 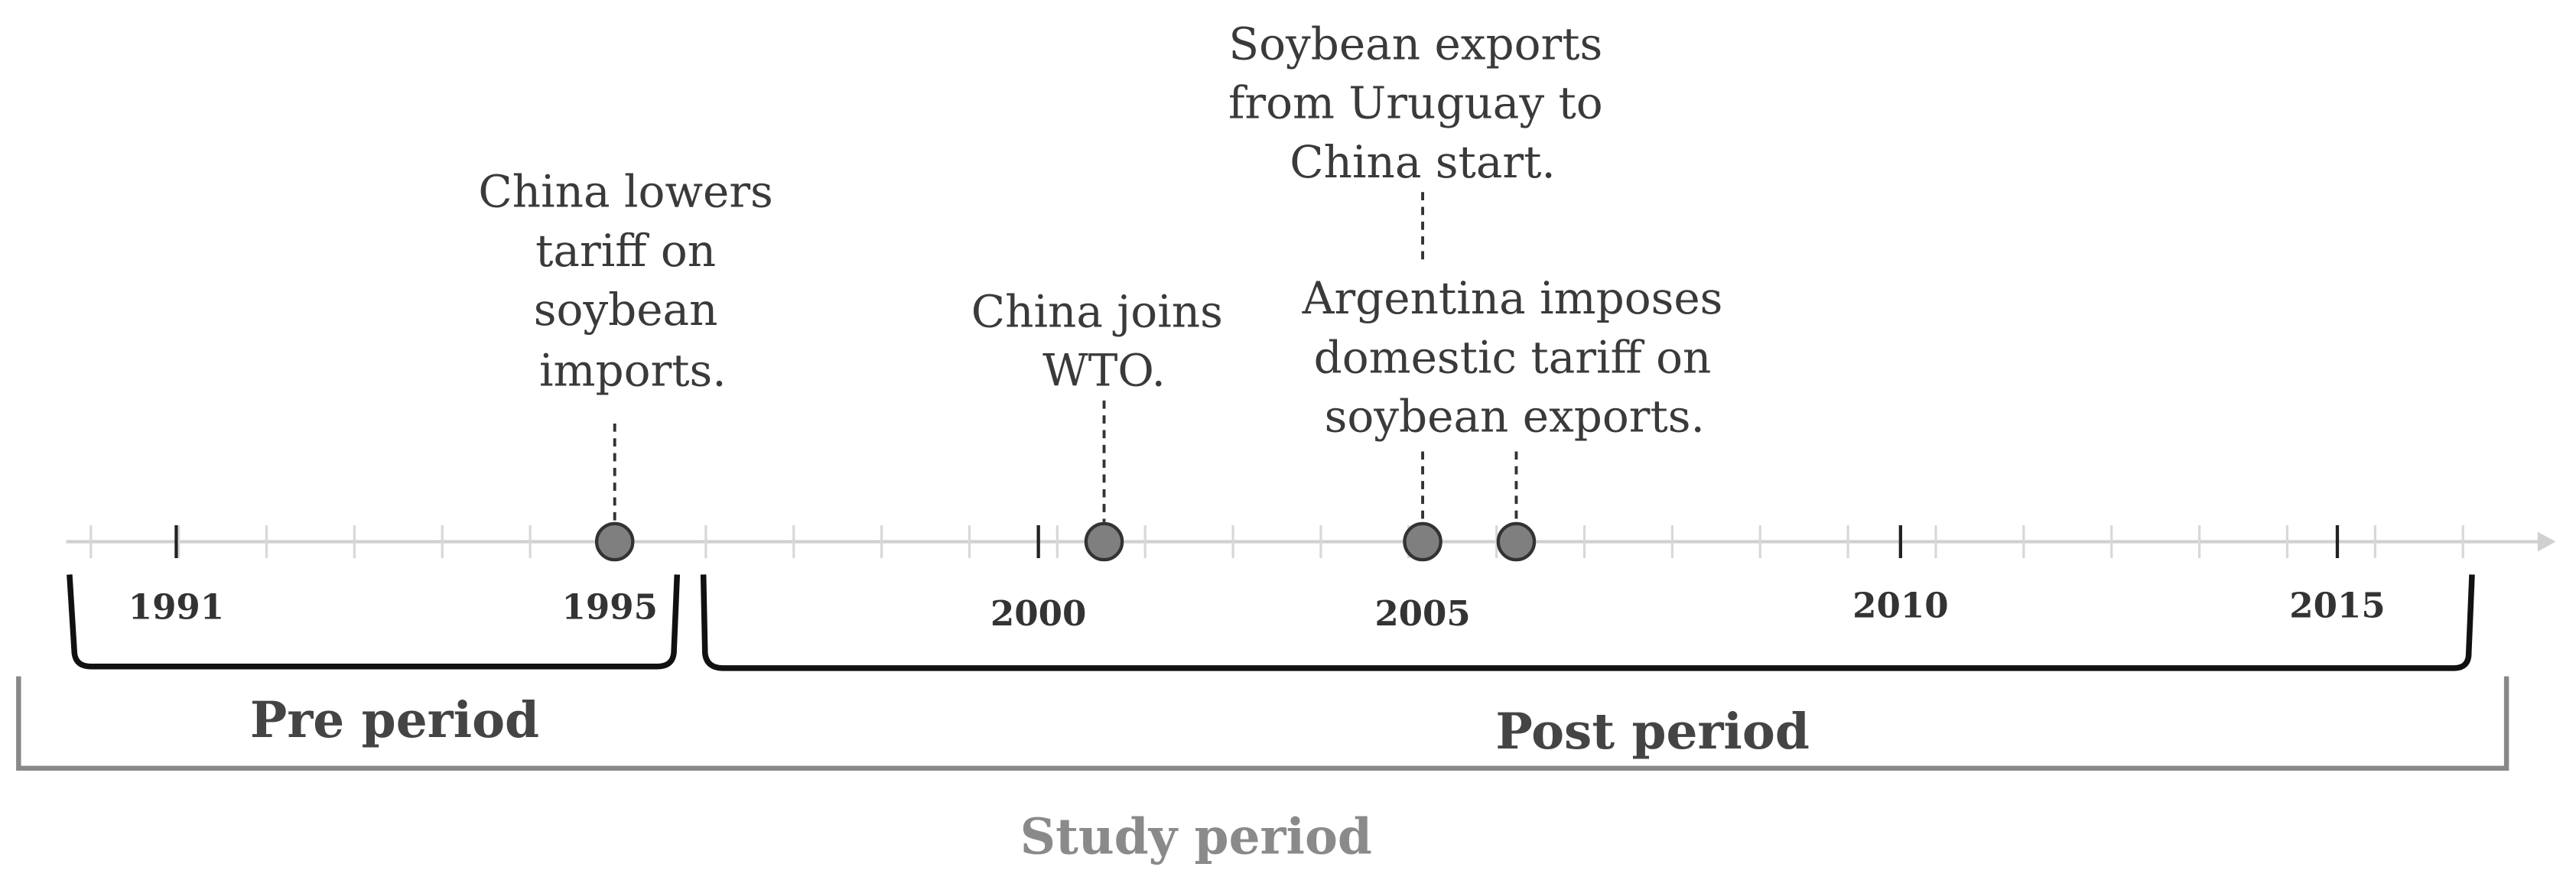 I want to click on event-label: China lowers tariff on soybean imports., so click(x=632, y=282).